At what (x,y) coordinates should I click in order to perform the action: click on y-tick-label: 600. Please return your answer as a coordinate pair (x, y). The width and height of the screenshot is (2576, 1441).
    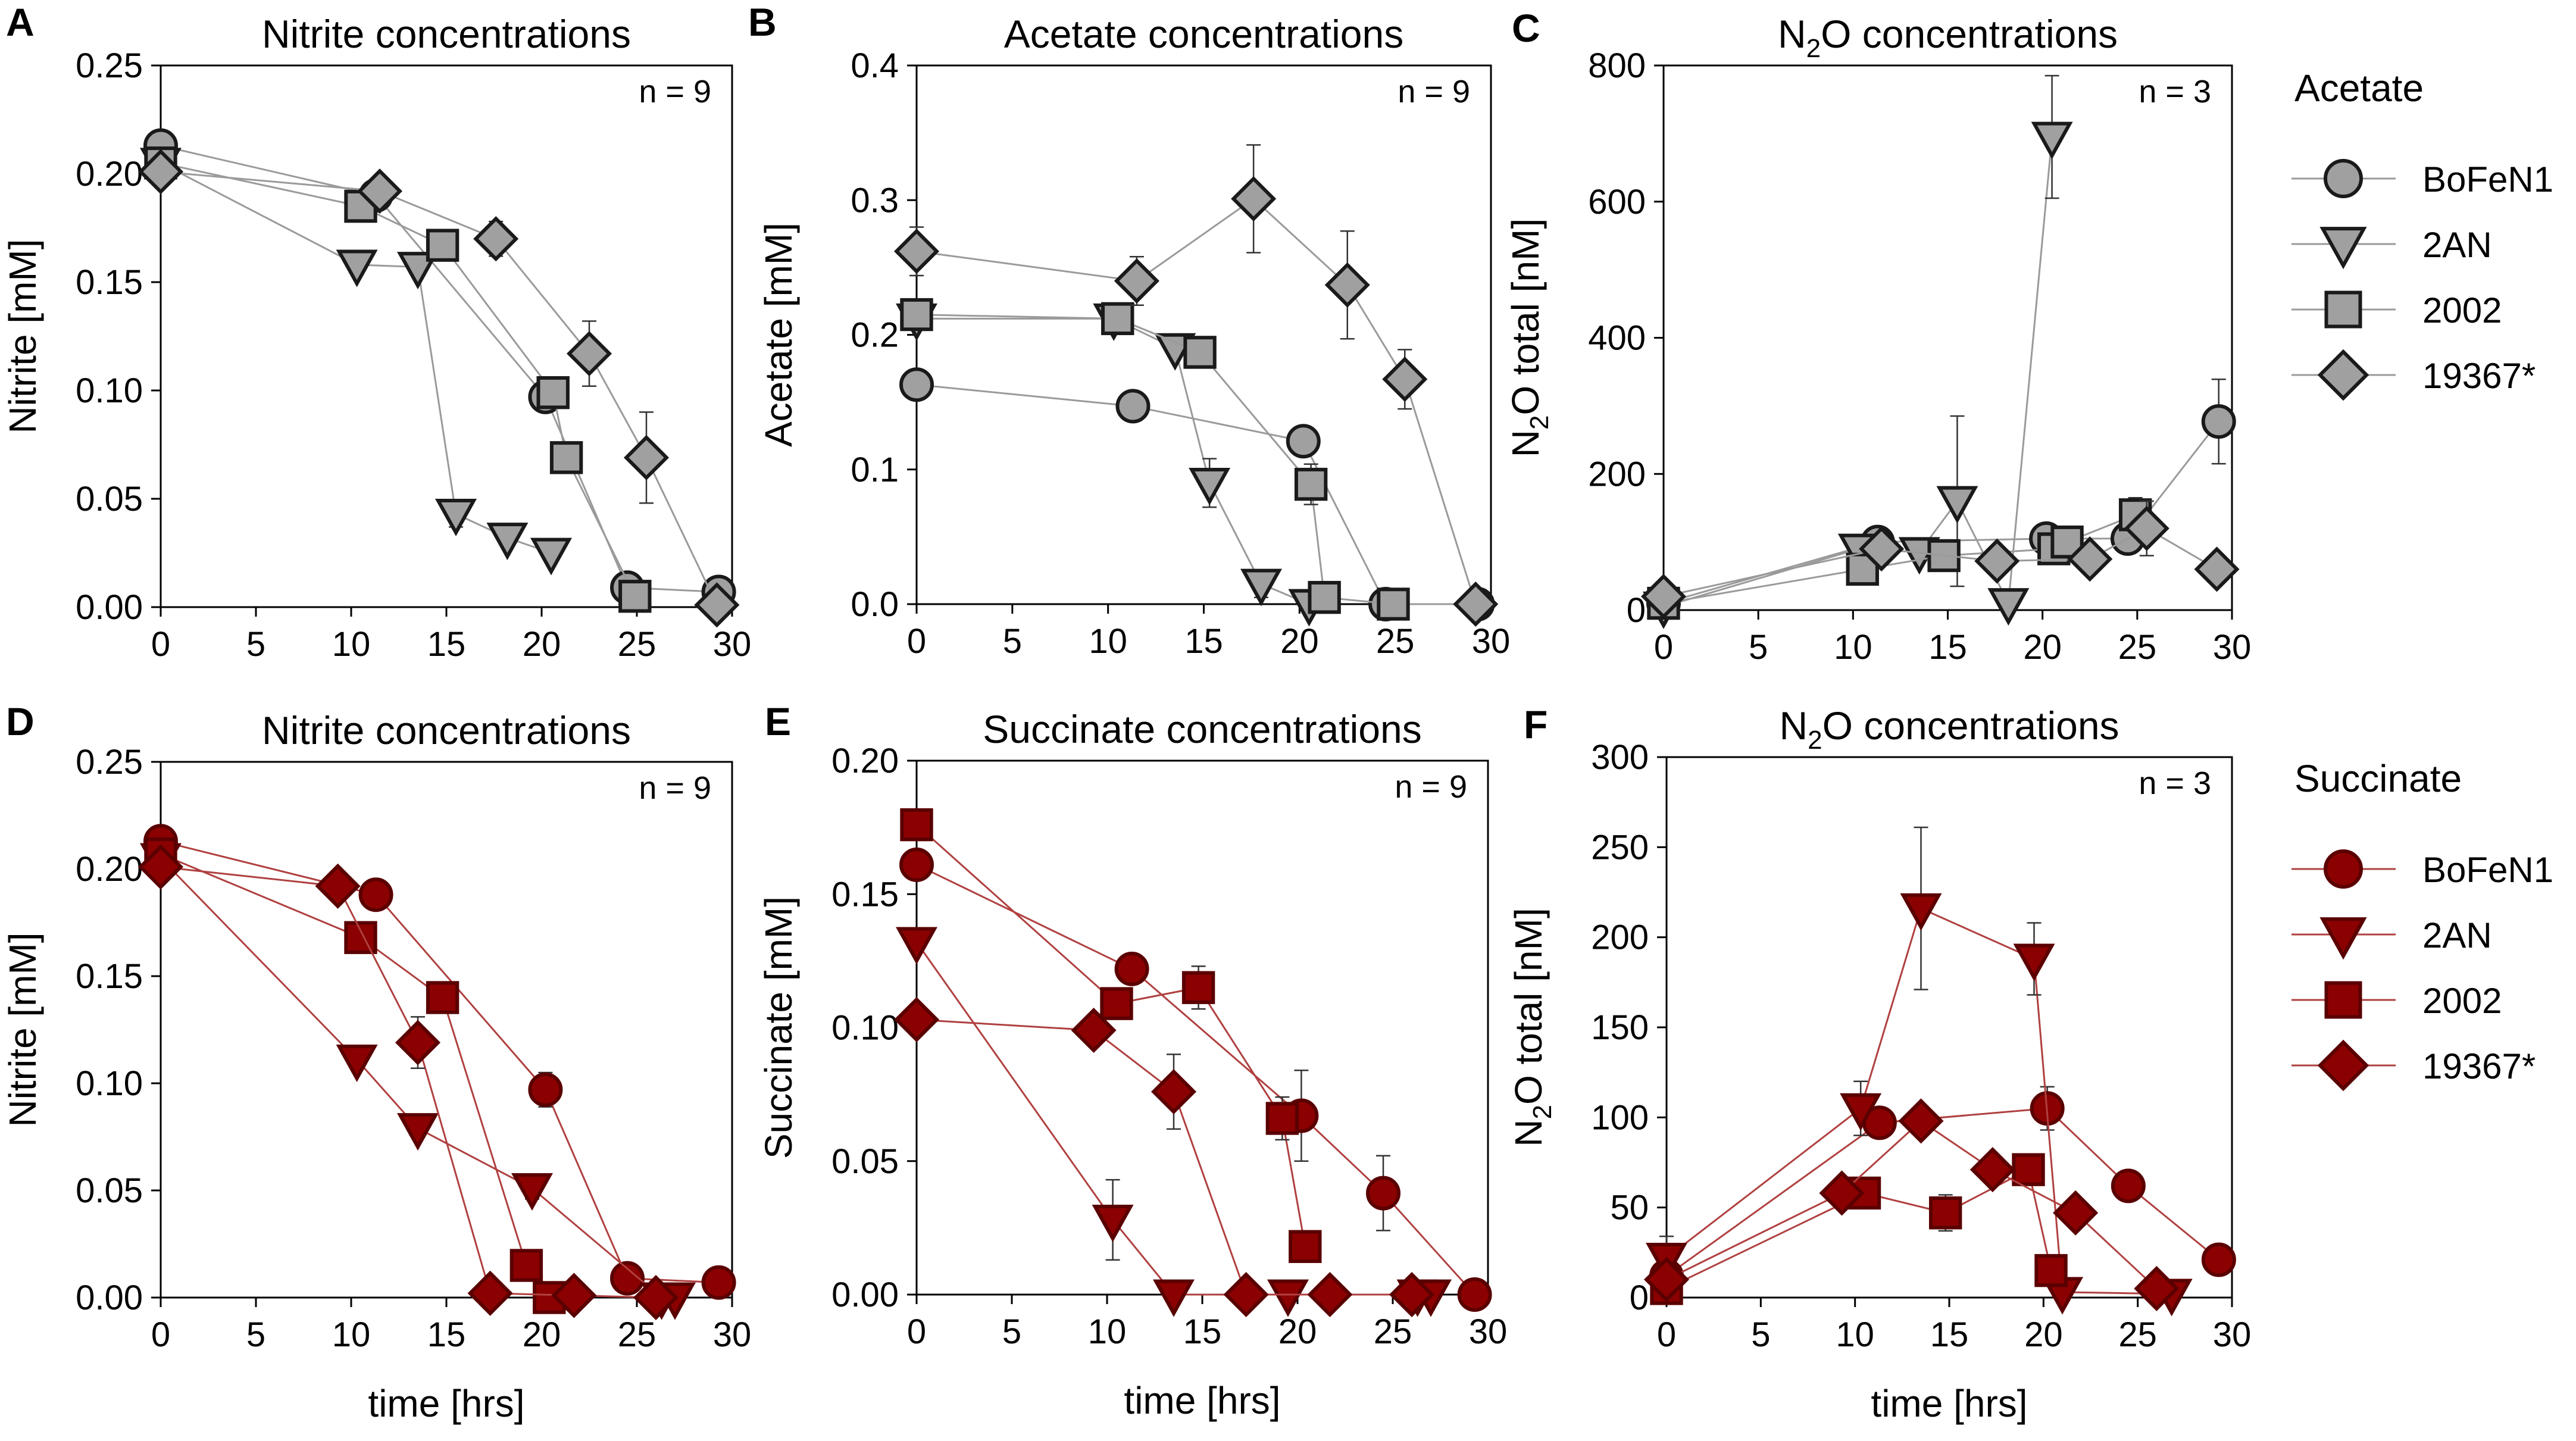
    Looking at the image, I should click on (1617, 202).